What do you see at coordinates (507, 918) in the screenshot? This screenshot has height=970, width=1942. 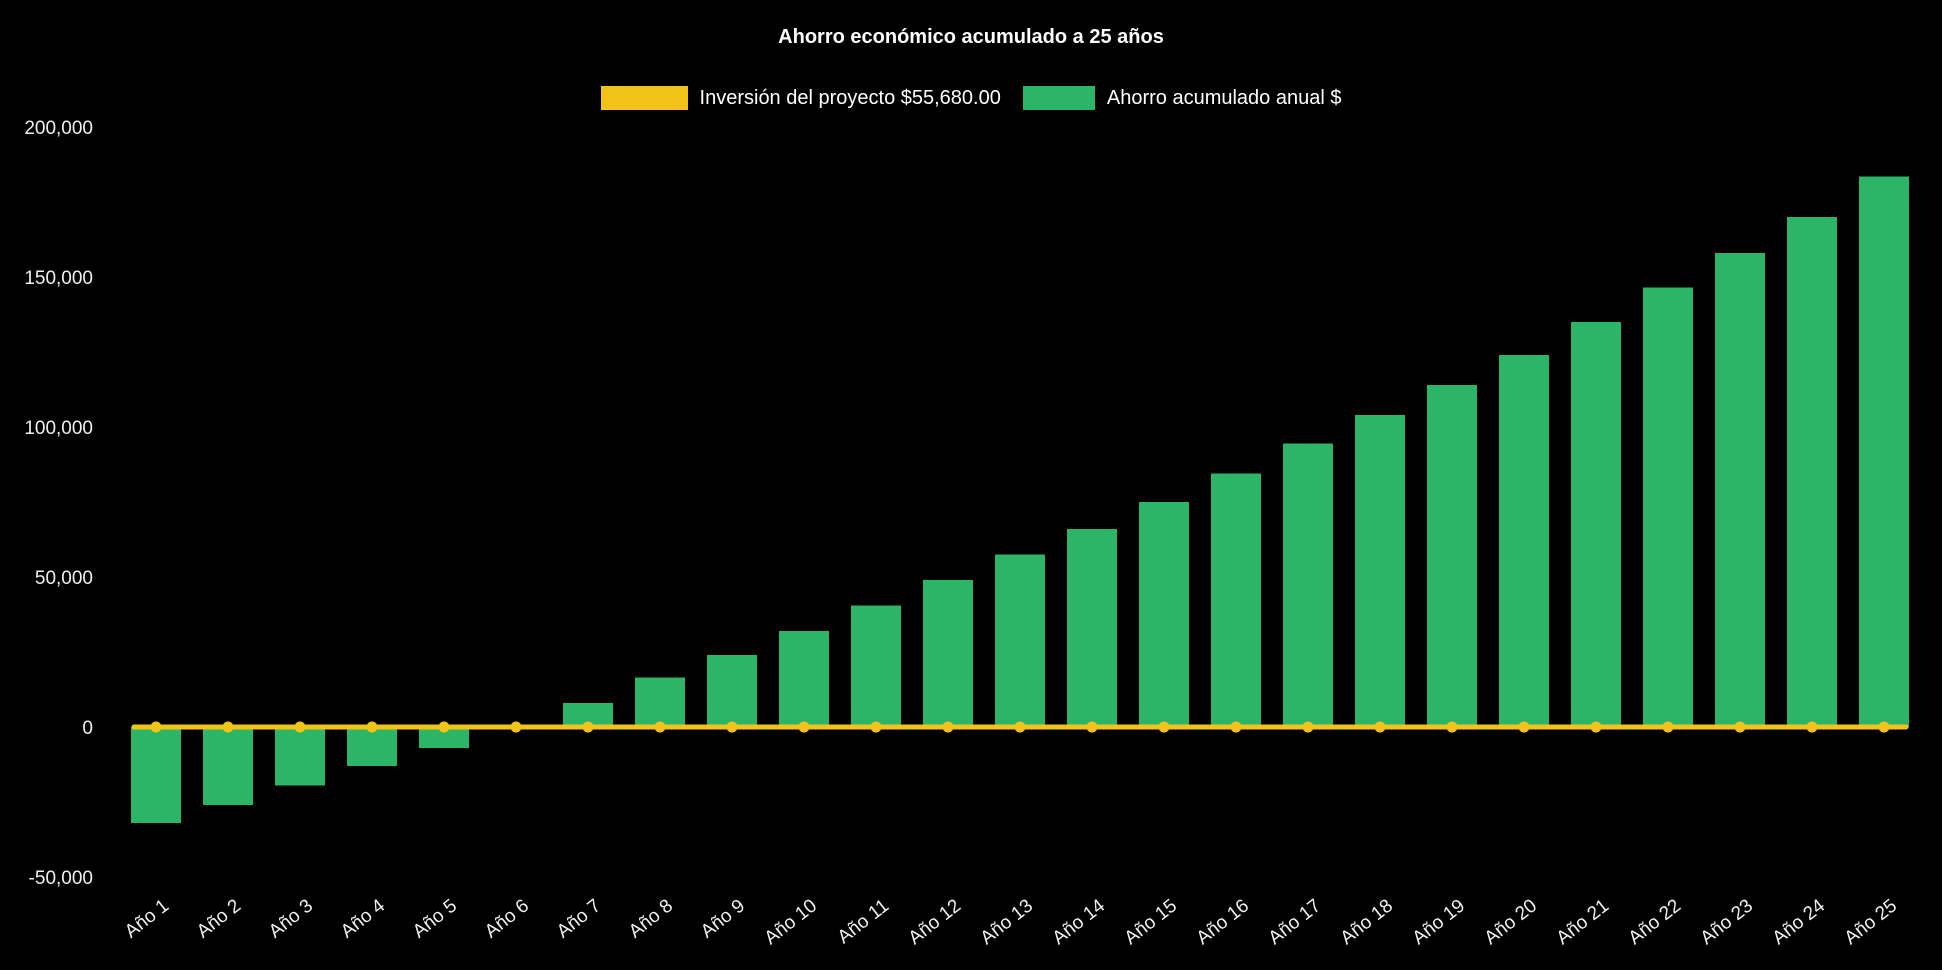 I see `x-tick-label: Año 6` at bounding box center [507, 918].